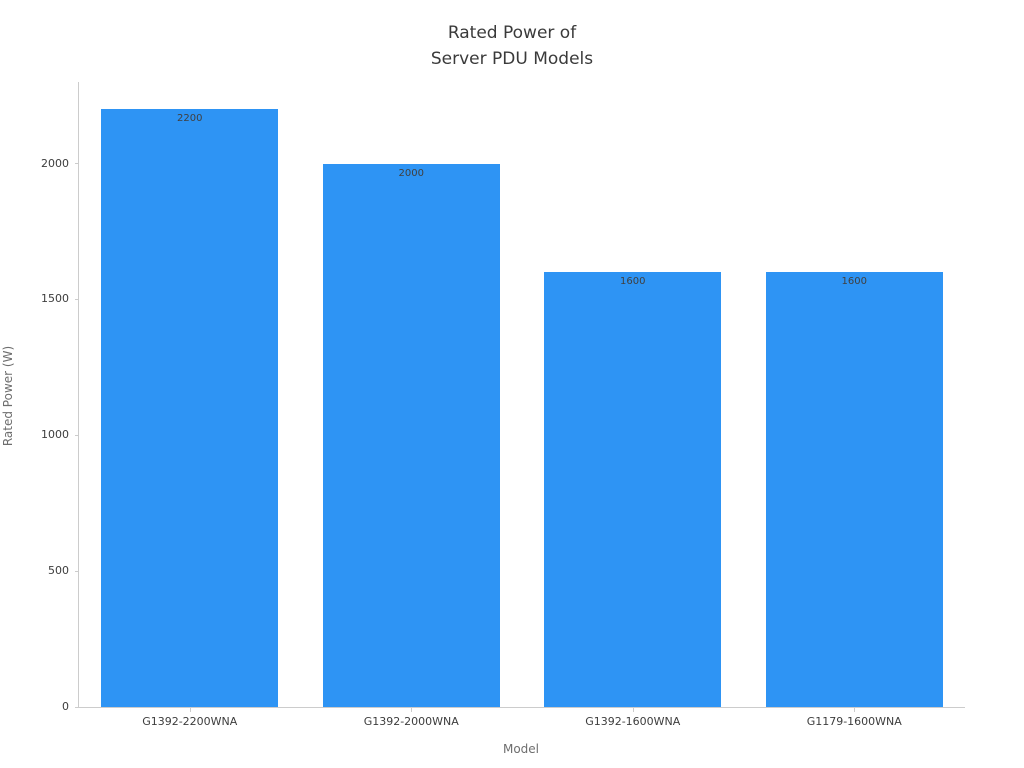 This screenshot has width=1024, height=768. Describe the element at coordinates (854, 721) in the screenshot. I see `x-axis-tick-label: G1179-1600WNA` at that location.